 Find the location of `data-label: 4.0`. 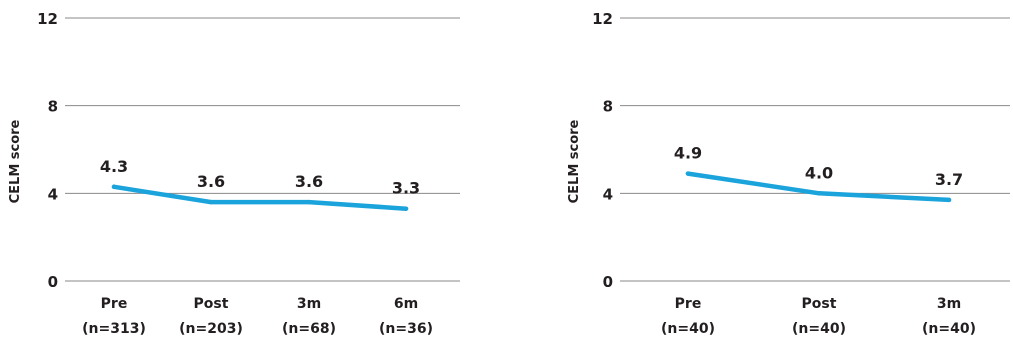

data-label: 4.0 is located at coordinates (819, 172).